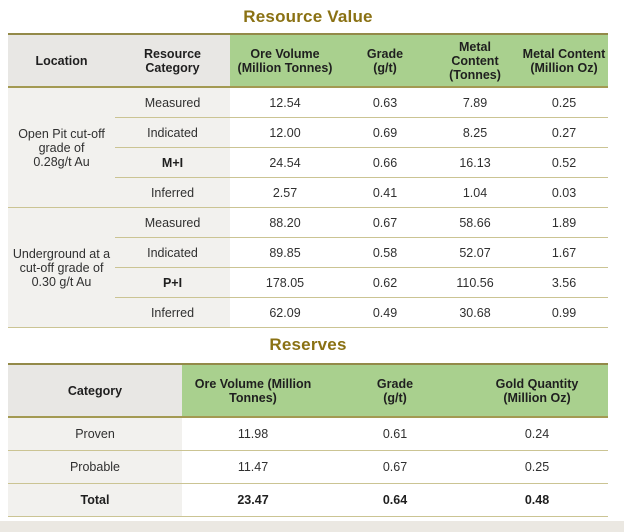  Describe the element at coordinates (253, 467) in the screenshot. I see `value-cell: 11.47` at that location.